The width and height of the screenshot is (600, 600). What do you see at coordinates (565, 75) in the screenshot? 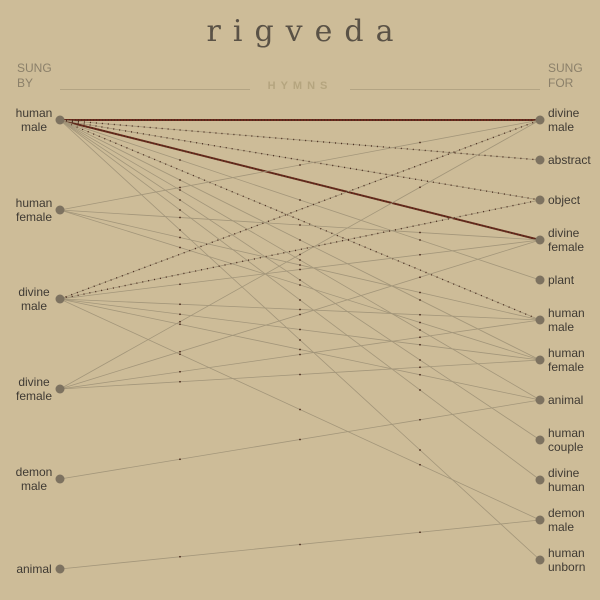
I see `sung-for-header: SUNG FOR` at bounding box center [565, 75].